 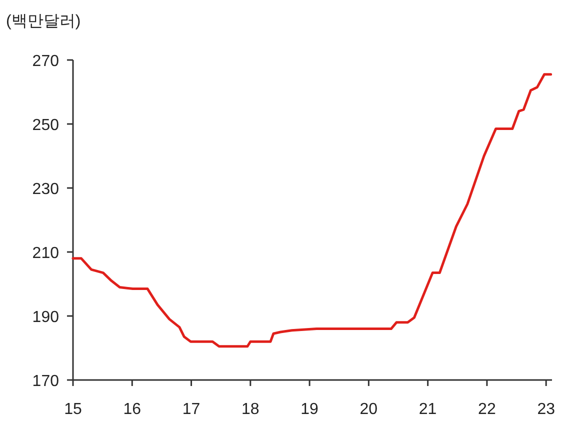 What do you see at coordinates (191, 409) in the screenshot?
I see `x-tick-label: 17` at bounding box center [191, 409].